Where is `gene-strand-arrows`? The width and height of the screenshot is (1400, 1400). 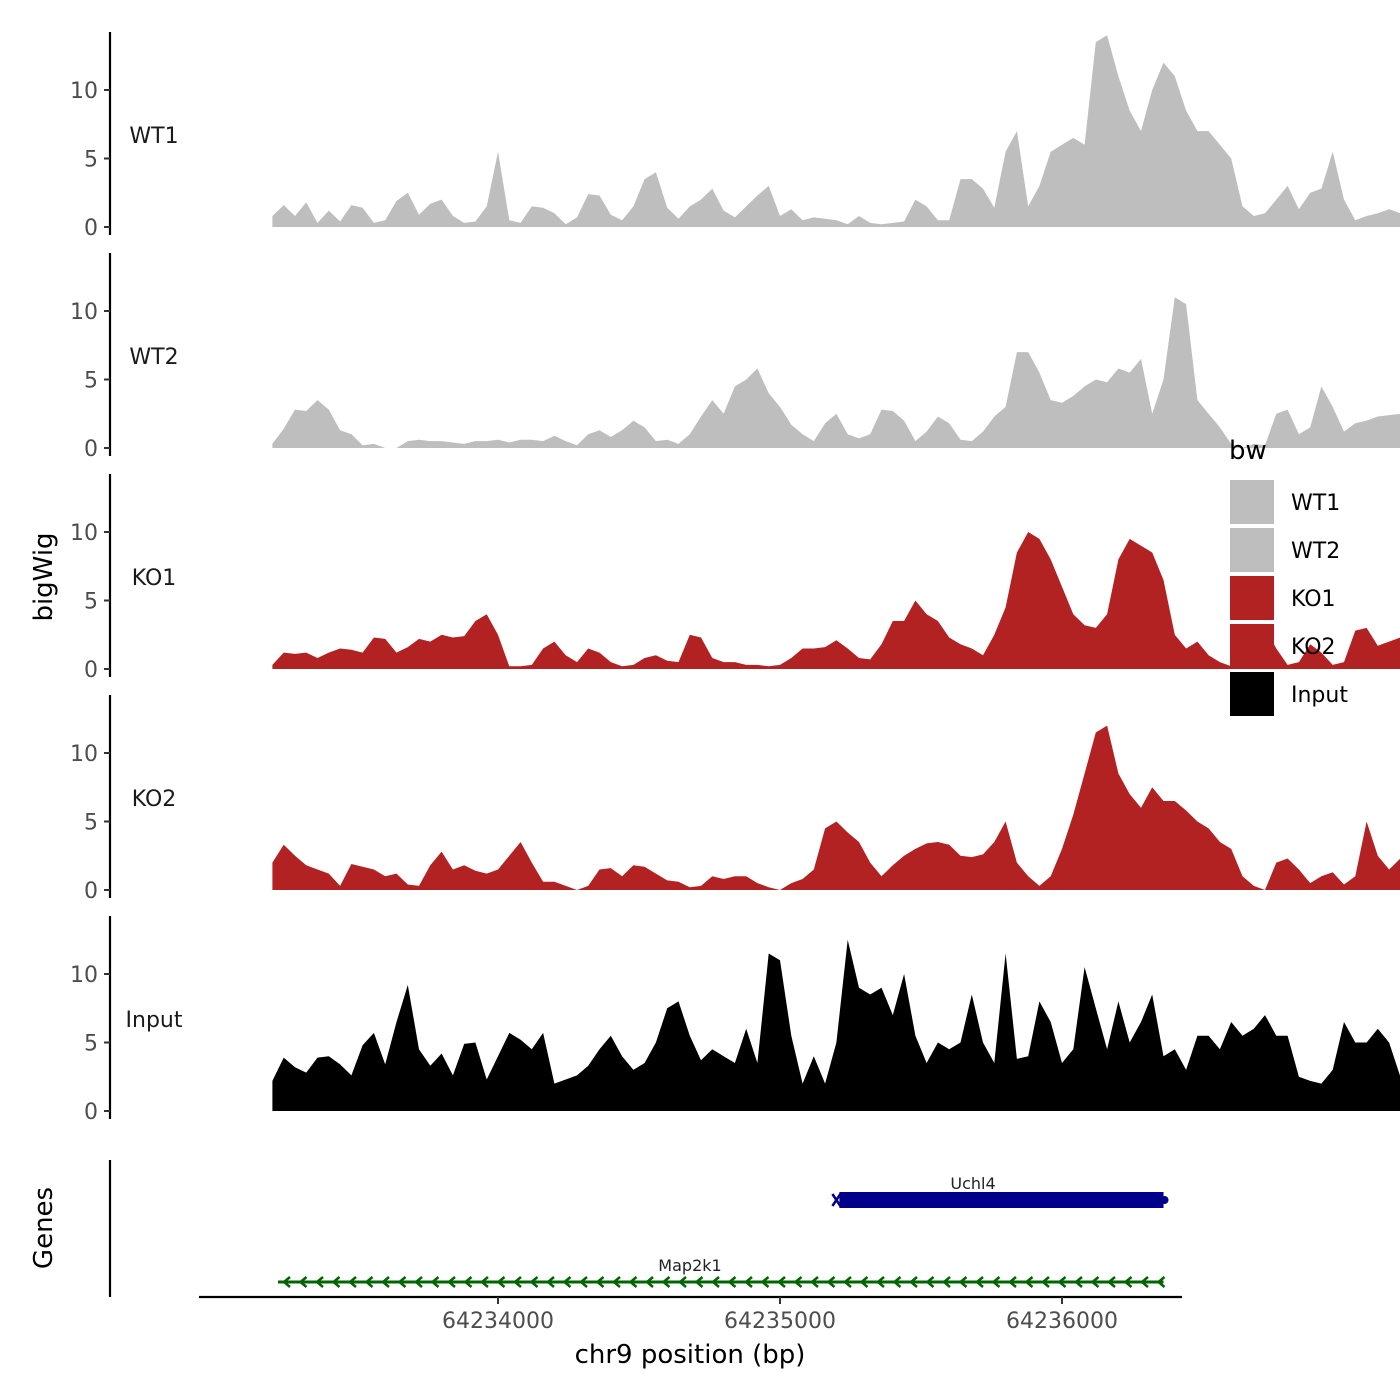
gene-strand-arrows is located at coordinates (724, 1282).